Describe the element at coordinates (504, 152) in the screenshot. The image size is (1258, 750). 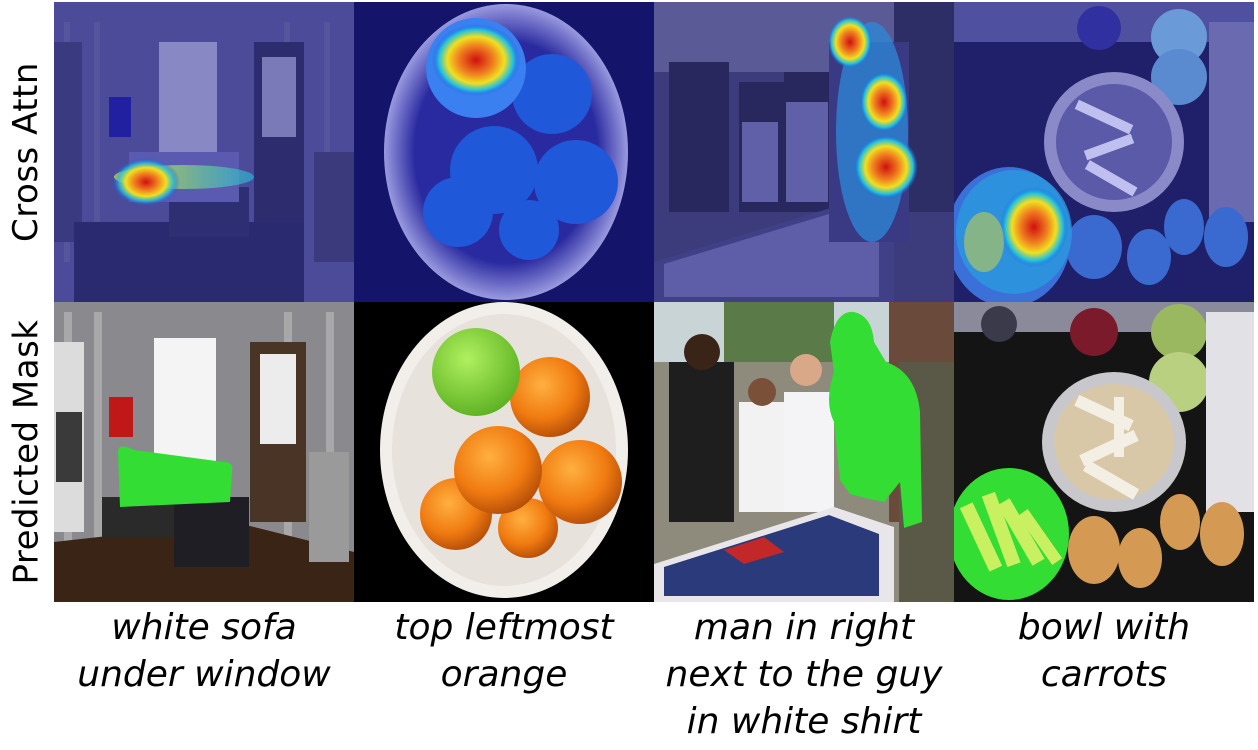
I see `attn-image-oranges` at that location.